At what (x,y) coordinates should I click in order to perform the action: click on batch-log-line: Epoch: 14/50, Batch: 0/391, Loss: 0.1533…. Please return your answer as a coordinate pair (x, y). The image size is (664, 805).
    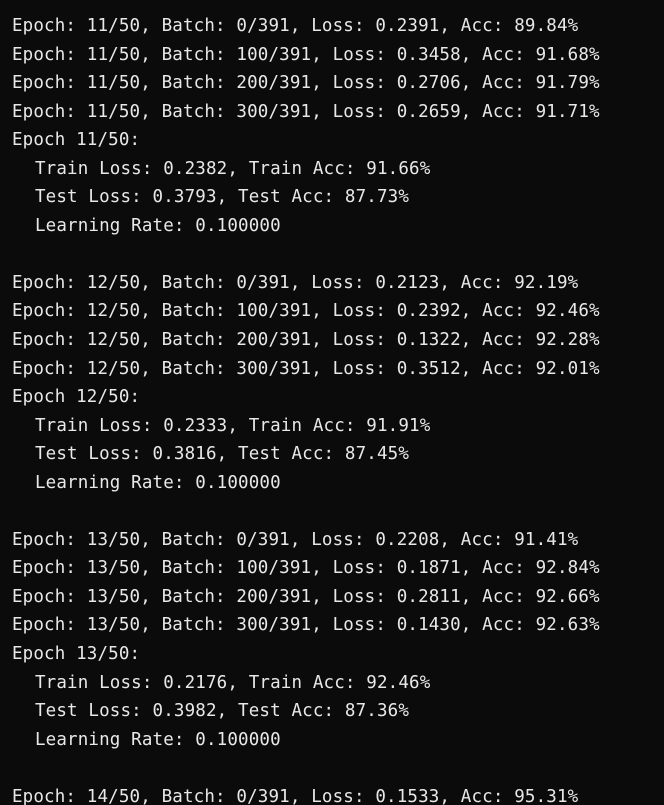
    Looking at the image, I should click on (295, 795).